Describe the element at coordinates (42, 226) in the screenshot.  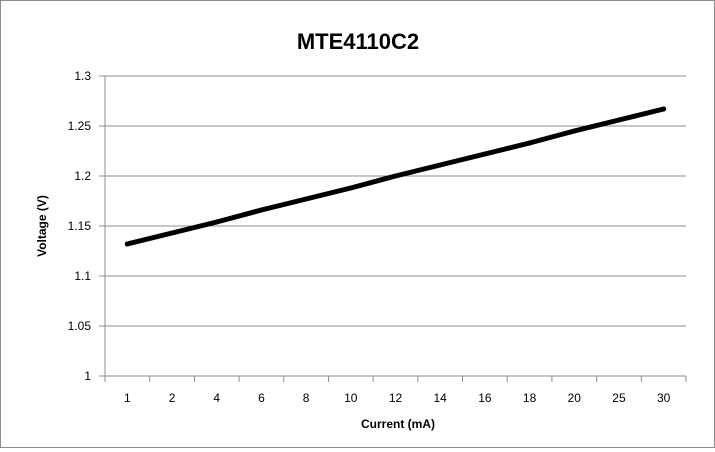
I see `y-axis-label: Voltage (V)` at that location.